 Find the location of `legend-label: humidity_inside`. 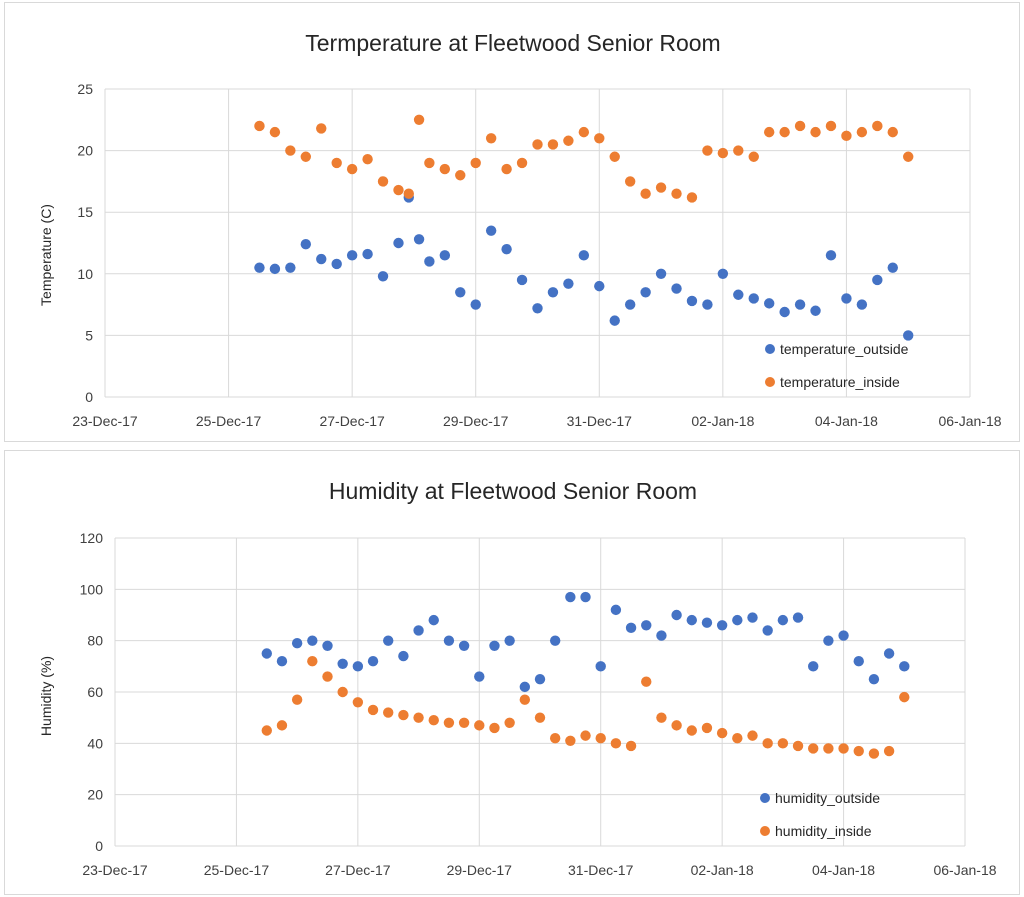

legend-label: humidity_inside is located at coordinates (823, 831).